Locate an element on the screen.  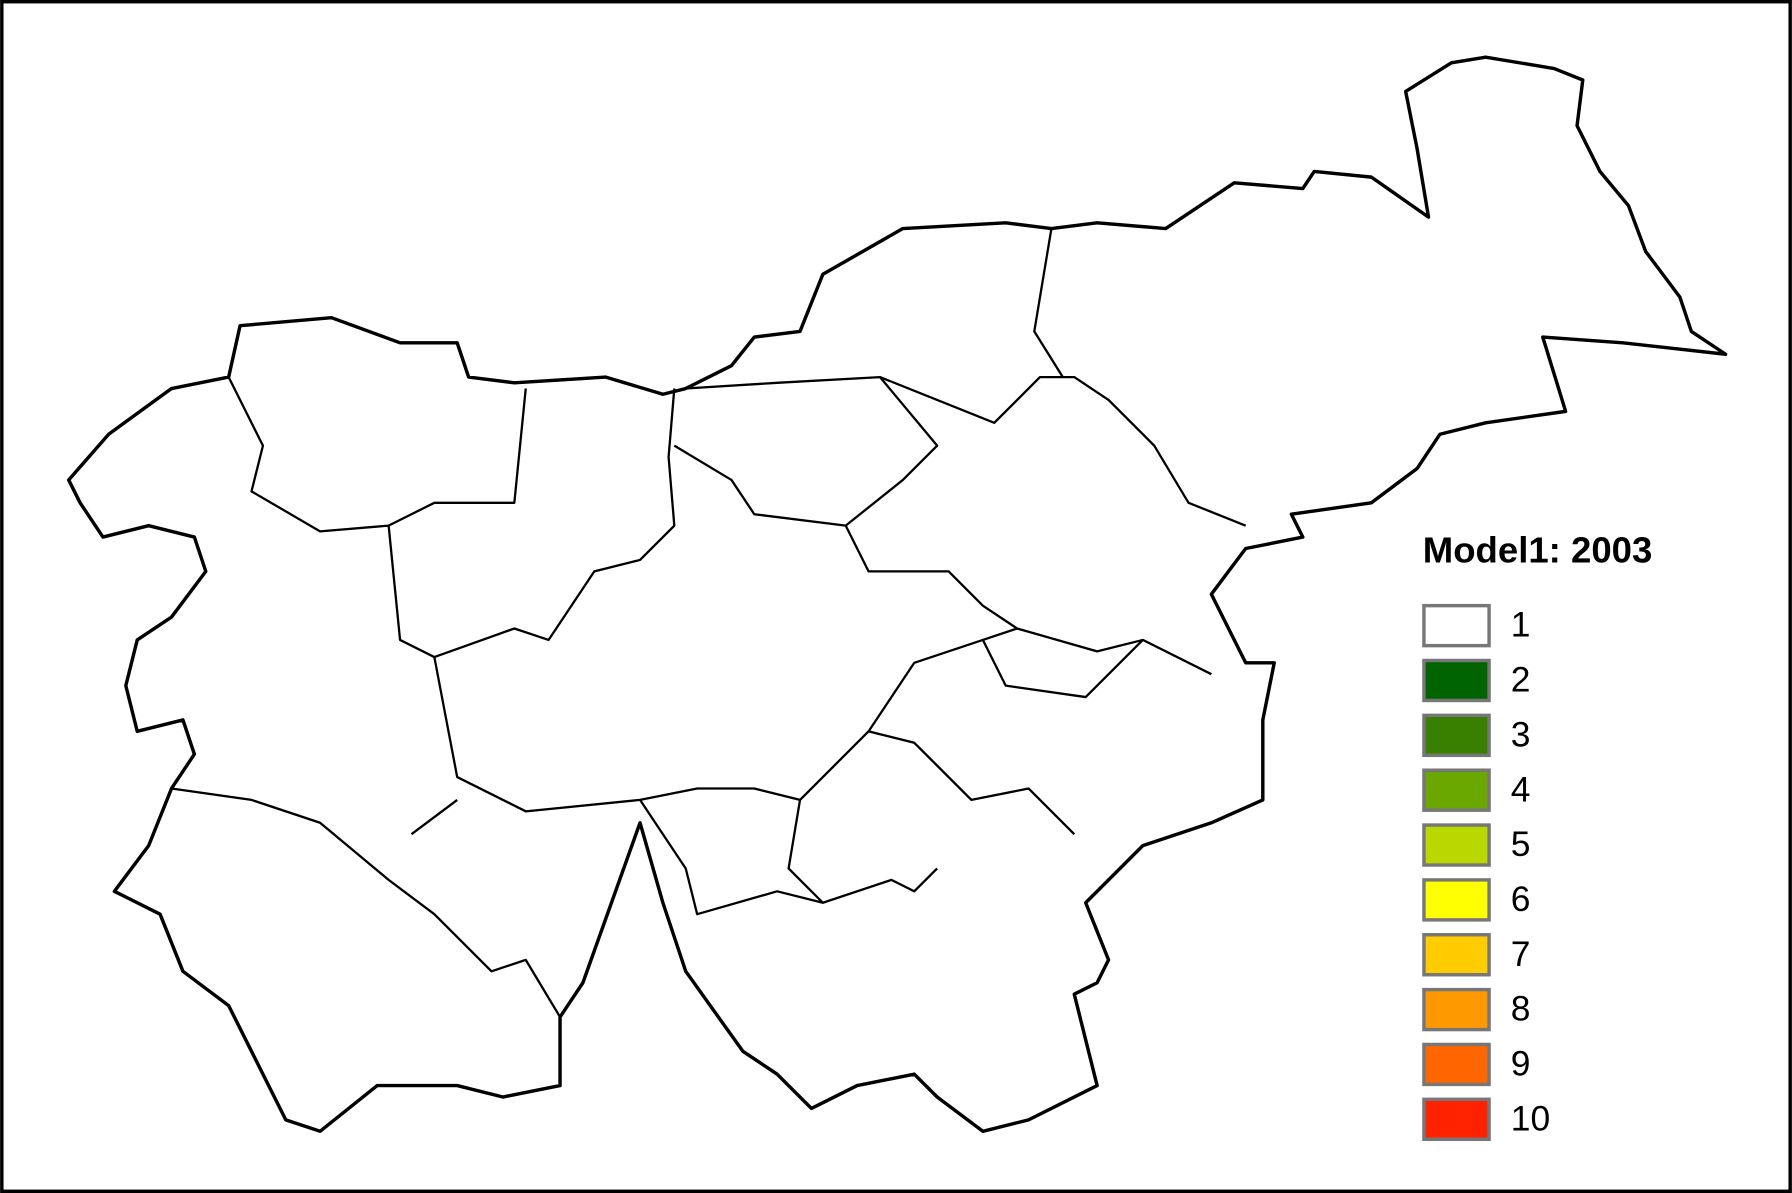
legend-label: 5 is located at coordinates (1521, 844).